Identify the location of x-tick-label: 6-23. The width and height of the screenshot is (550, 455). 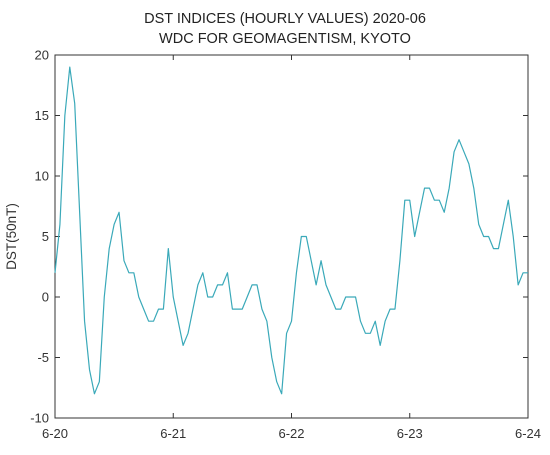
(410, 433).